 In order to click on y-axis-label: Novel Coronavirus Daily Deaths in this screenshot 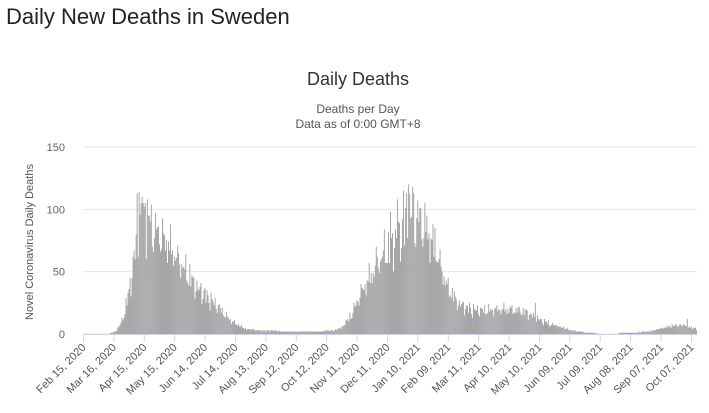, I will do `click(30, 242)`.